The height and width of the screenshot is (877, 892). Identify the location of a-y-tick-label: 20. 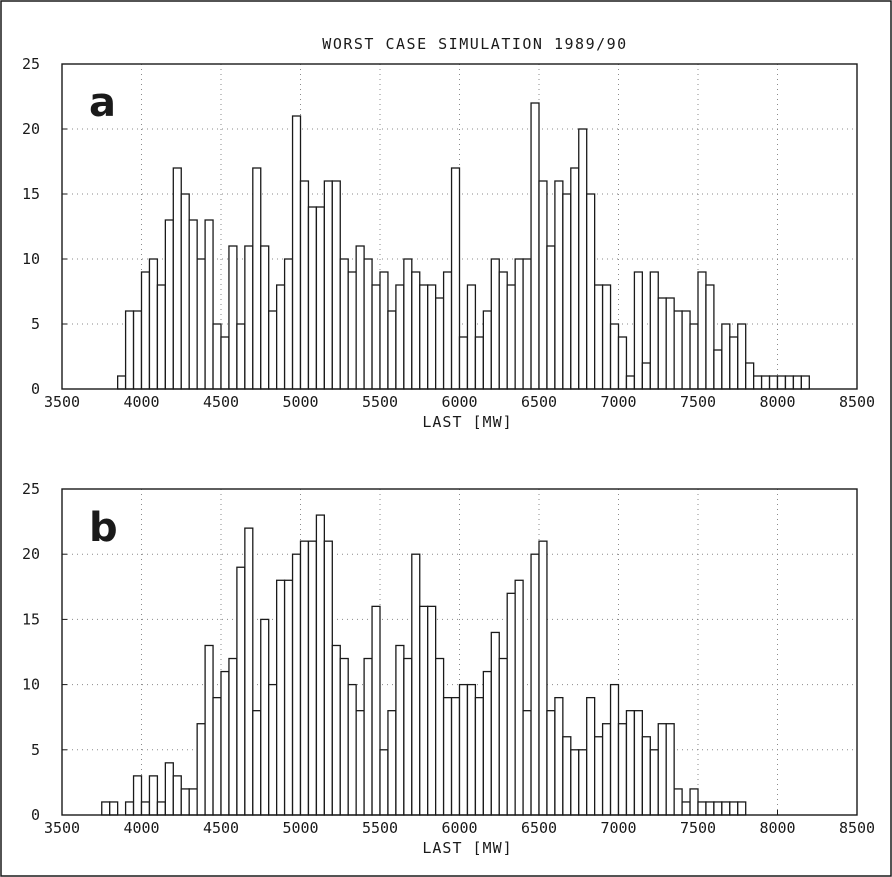
(31, 129).